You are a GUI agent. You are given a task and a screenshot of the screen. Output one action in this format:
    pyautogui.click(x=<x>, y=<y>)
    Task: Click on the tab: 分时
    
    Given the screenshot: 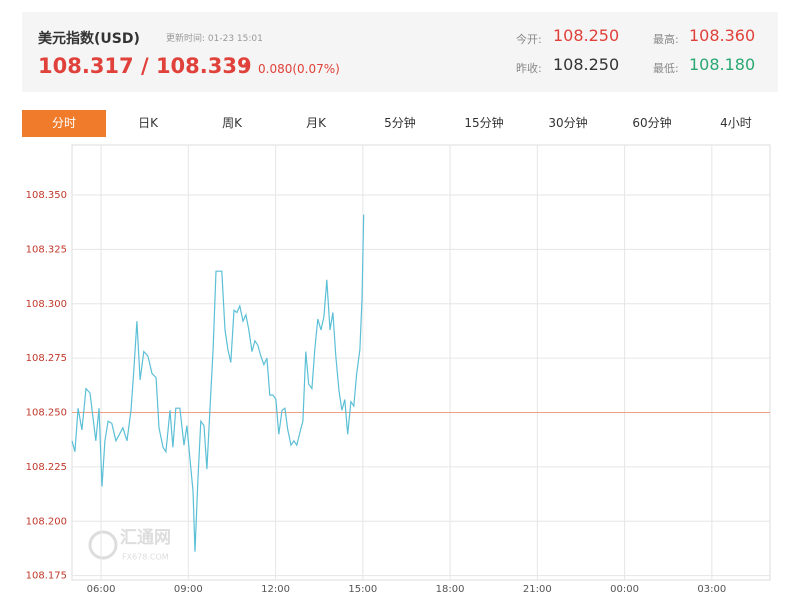 What is the action you would take?
    pyautogui.click(x=64, y=123)
    